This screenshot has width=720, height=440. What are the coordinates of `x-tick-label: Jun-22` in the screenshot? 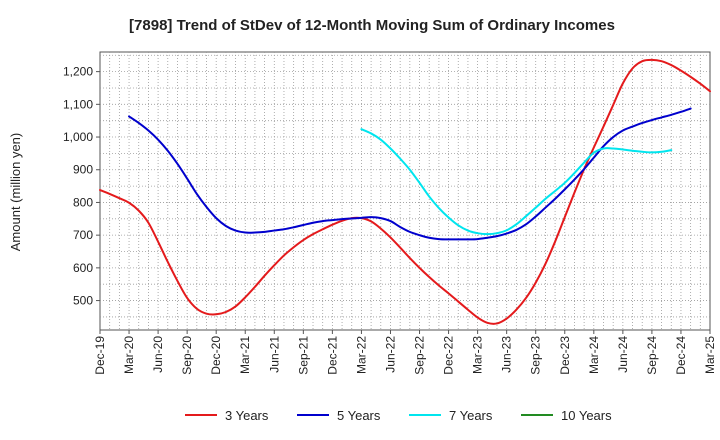 It's located at (390, 354).